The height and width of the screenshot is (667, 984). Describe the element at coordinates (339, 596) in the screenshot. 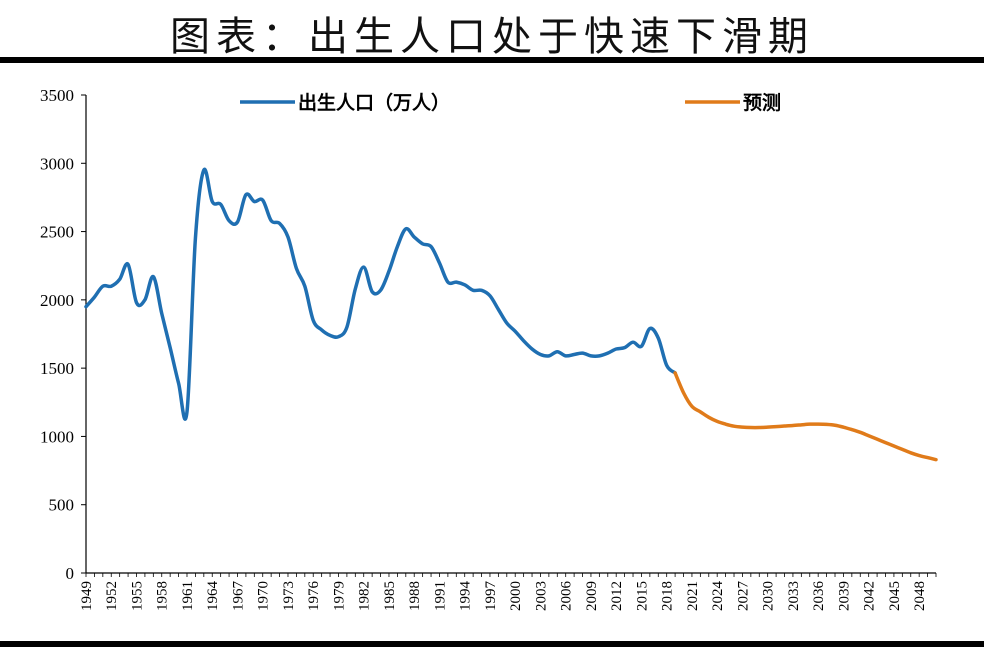

I see `x-tick-label: 1979` at that location.